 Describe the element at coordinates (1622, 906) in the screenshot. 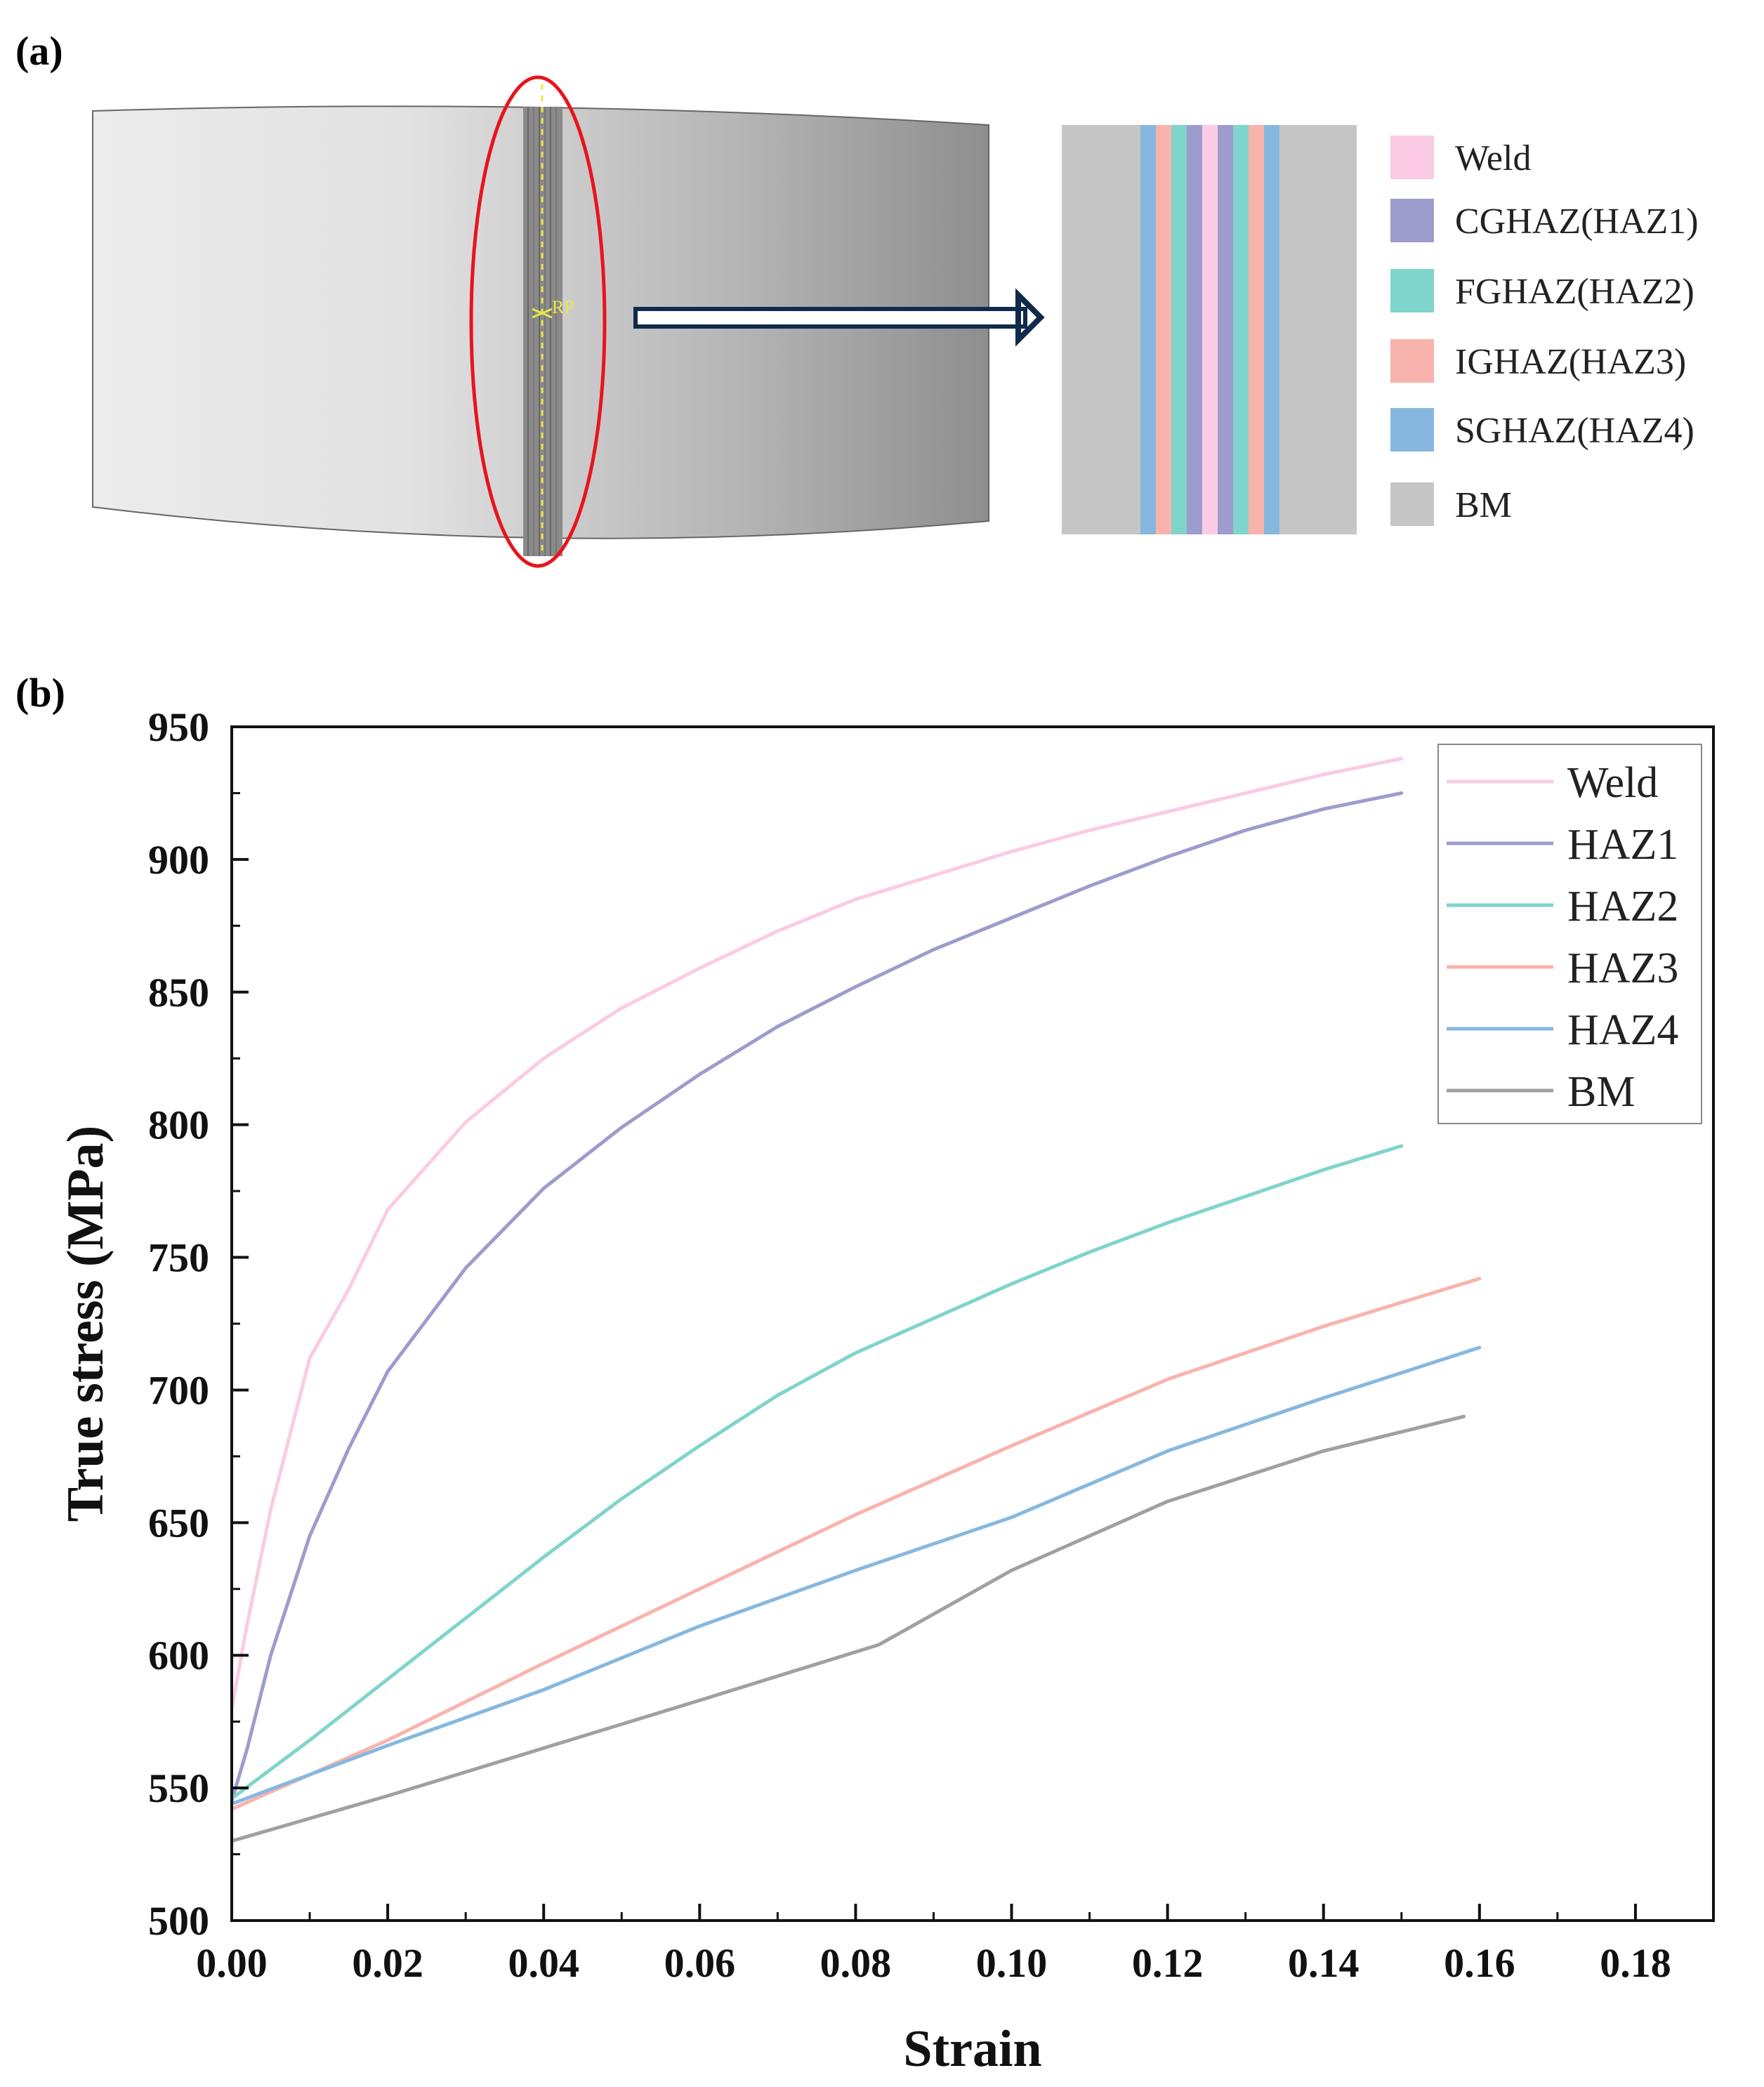

I see `chart-legend-label: HAZ2` at that location.